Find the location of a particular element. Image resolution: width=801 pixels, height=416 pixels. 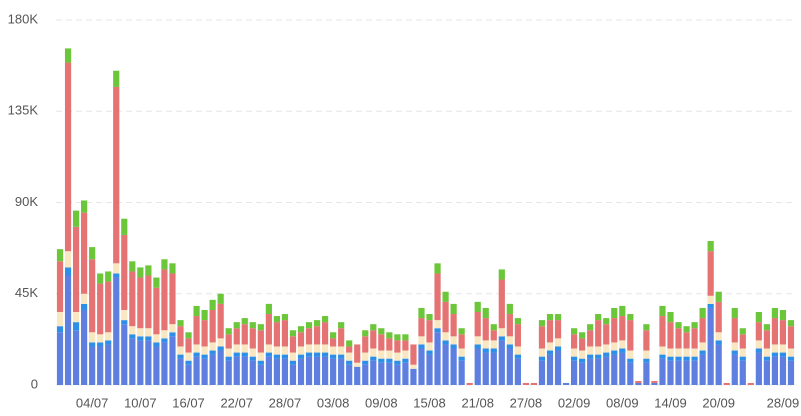

y-tick-label: 0 is located at coordinates (34, 383).